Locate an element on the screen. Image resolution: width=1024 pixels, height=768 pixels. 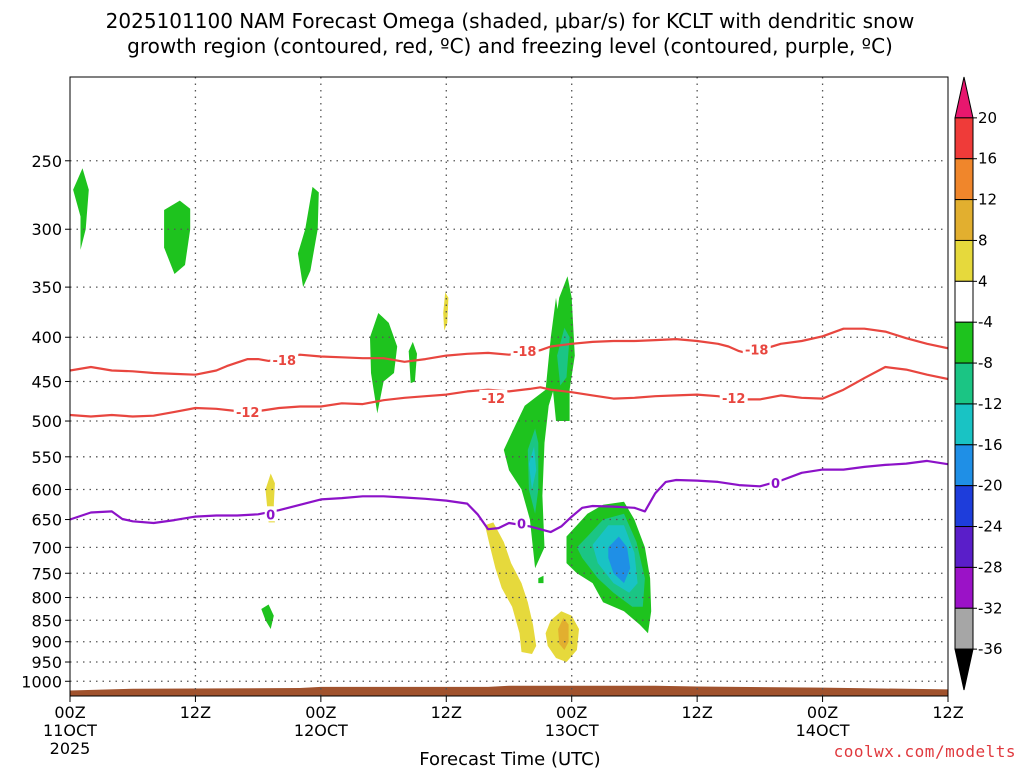
contour-label-3: -12 is located at coordinates (248, 413).